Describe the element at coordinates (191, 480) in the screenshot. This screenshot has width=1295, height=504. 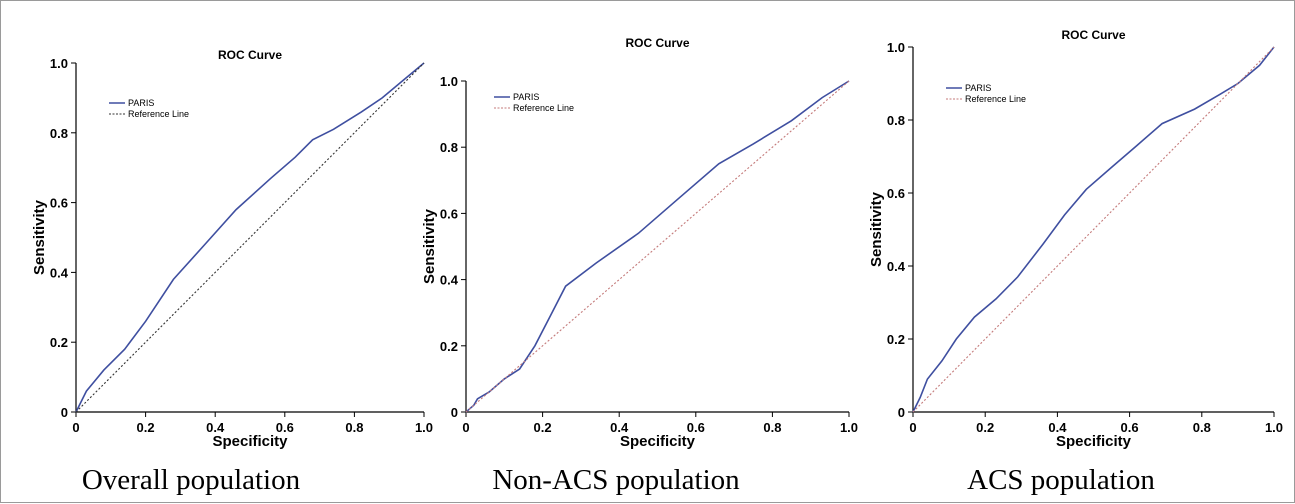
I see `panel-caption: Overall population` at that location.